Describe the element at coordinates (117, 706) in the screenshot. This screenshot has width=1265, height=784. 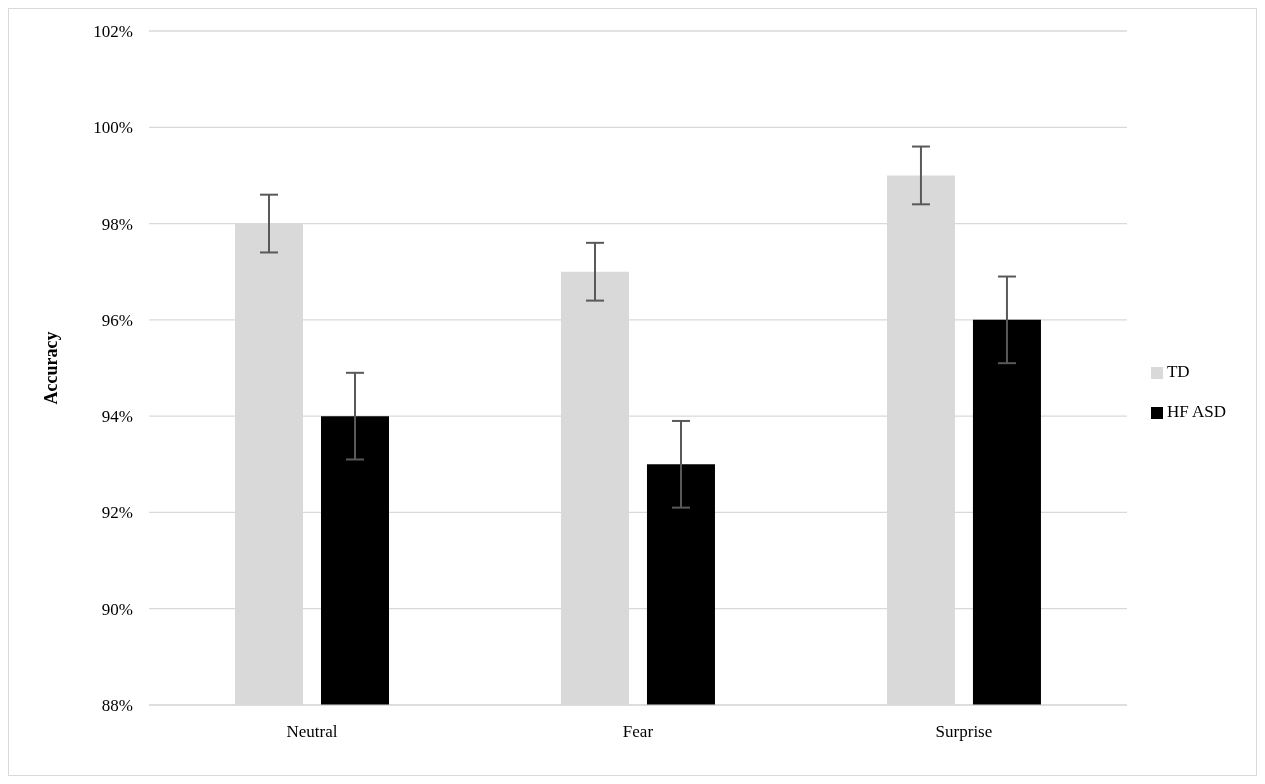
I see `y-tick-label: 88%` at that location.